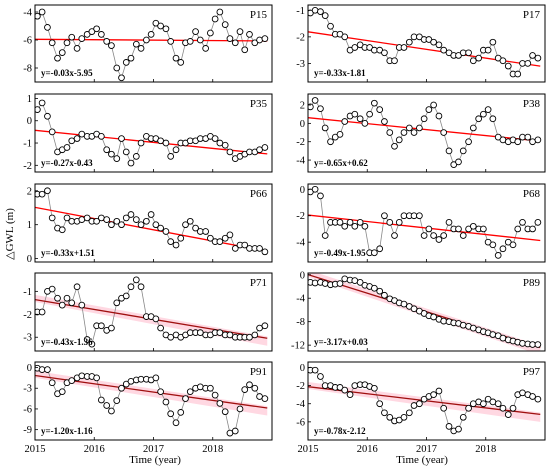 This screenshot has width=550, height=468. What do you see at coordinates (367, 449) in the screenshot?
I see `x-tick-label: 2016` at bounding box center [367, 449].